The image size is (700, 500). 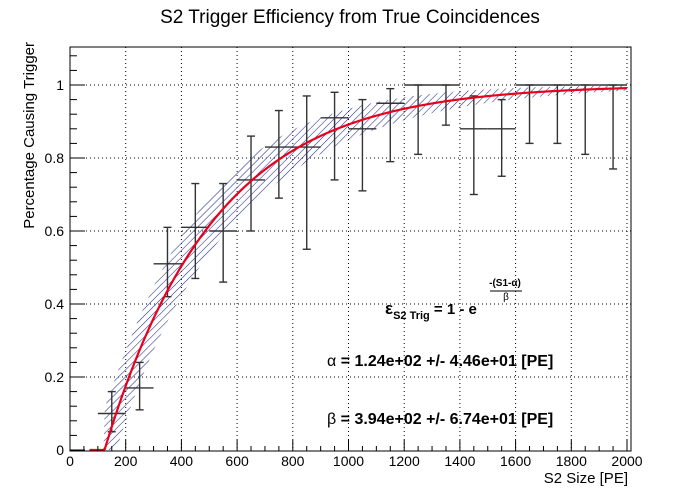 What do you see at coordinates (444, 361) in the screenshot?
I see `alpha-value: = 1.24e+02 +/- 4.46e+01 [PE]` at bounding box center [444, 361].